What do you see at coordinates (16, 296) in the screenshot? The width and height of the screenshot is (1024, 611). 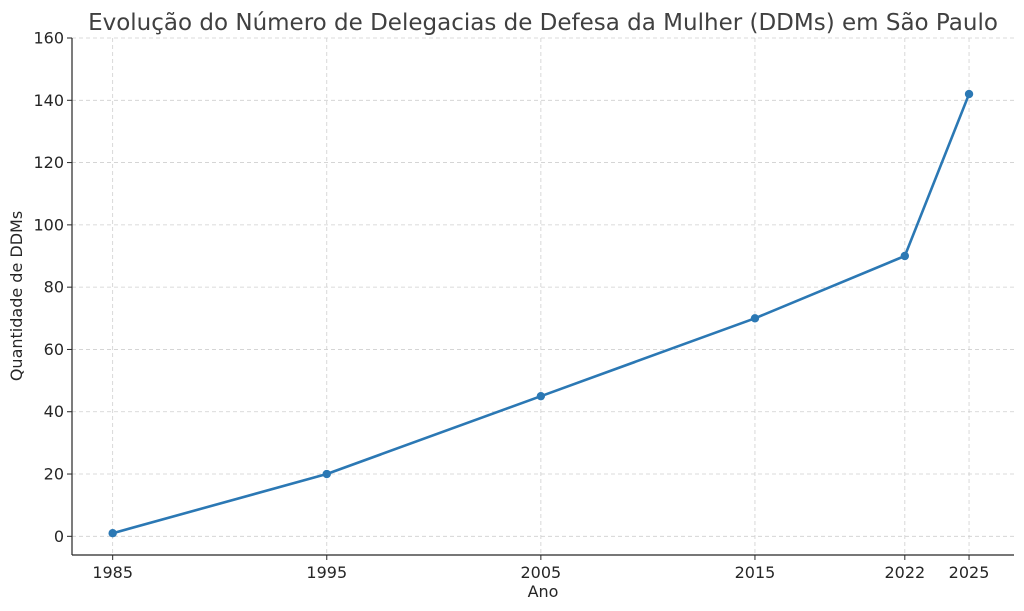 I see `y-axis-label: Quantidade de DDMs` at bounding box center [16, 296].